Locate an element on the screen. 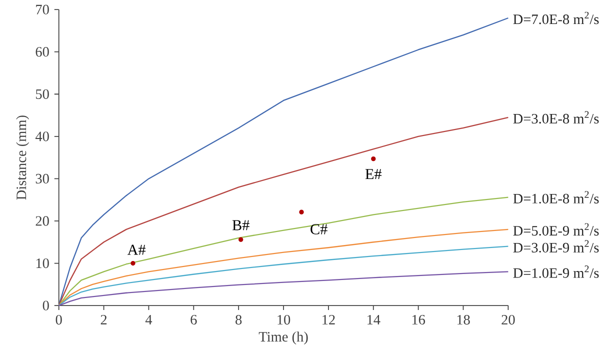 The image size is (601, 363). y-tick-label: 70 is located at coordinates (42, 9).